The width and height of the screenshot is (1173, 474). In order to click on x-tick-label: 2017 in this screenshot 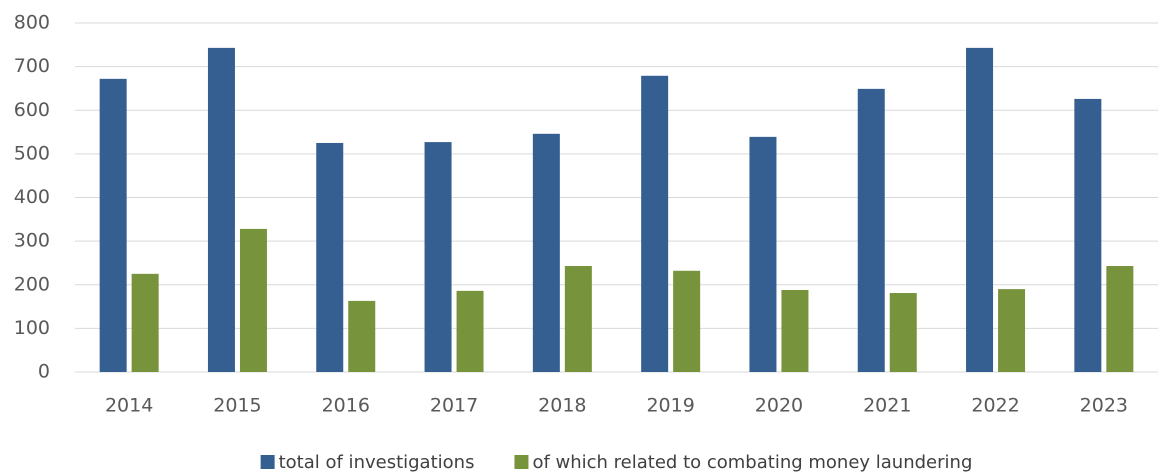, I will do `click(454, 406)`.